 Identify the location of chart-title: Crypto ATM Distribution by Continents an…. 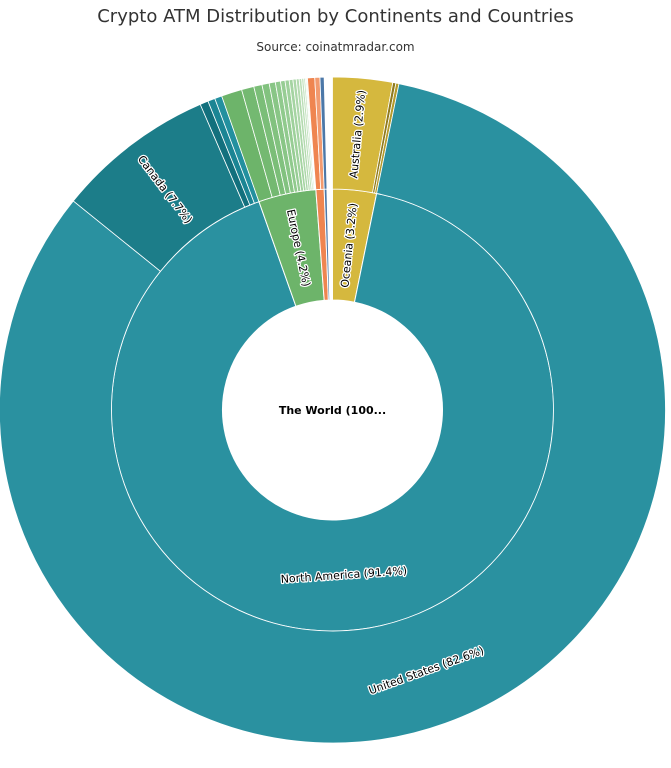
(335, 16).